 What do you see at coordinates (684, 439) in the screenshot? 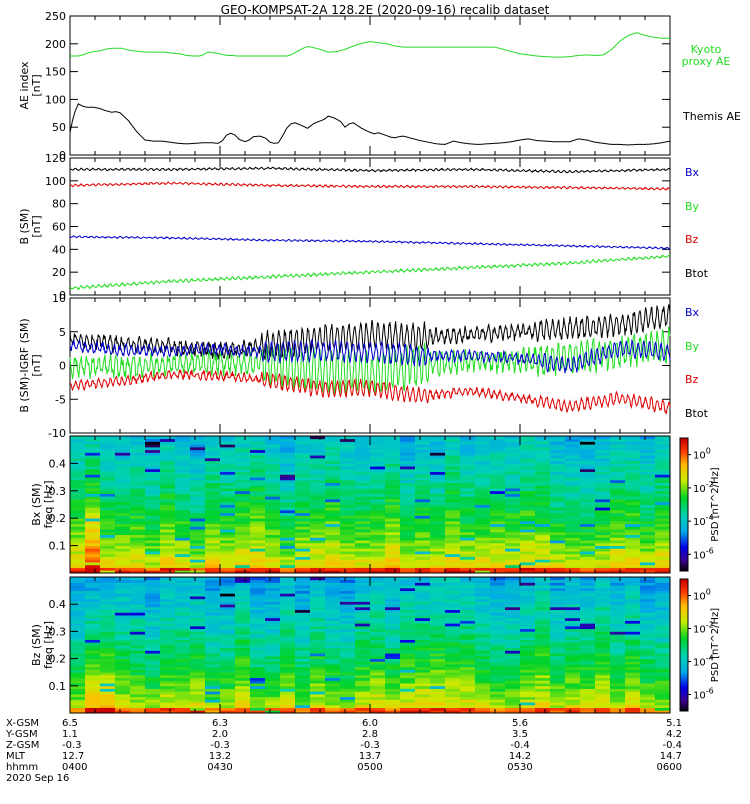
I see `bx-spec-panel-colorbar-cell` at bounding box center [684, 439].